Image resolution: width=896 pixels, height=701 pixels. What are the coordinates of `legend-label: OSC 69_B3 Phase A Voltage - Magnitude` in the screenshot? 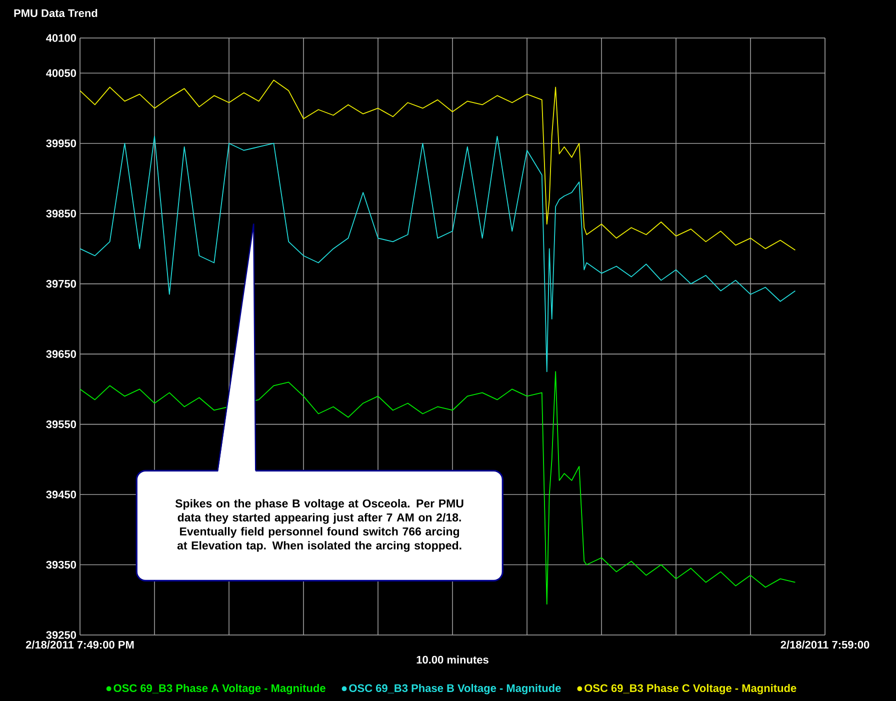 It's located at (220, 689).